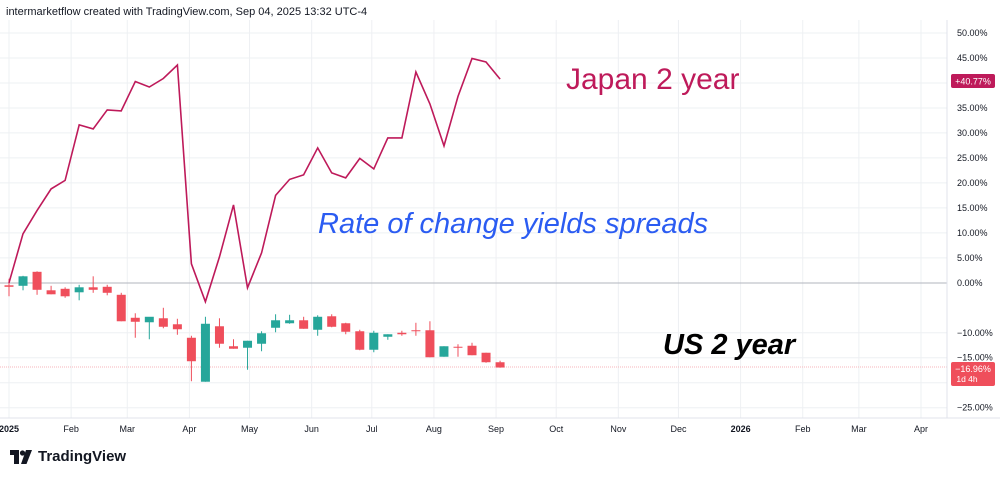 The width and height of the screenshot is (1000, 478). What do you see at coordinates (9, 429) in the screenshot?
I see `x-tick-label: 2025` at bounding box center [9, 429].